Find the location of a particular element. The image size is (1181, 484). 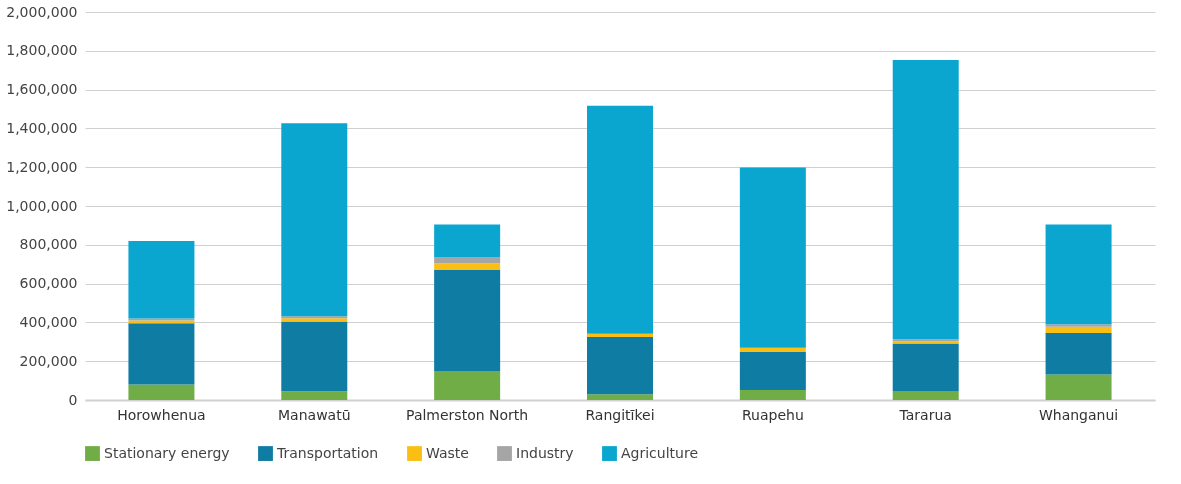

y-tick-label: 1,200,000 is located at coordinates (42, 166).